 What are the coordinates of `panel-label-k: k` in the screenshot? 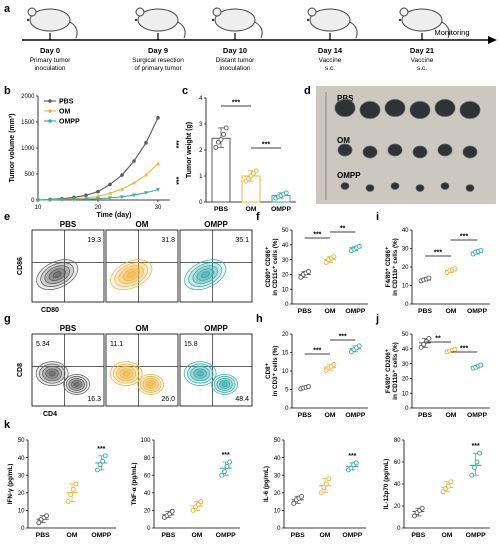 It's located at (7, 425).